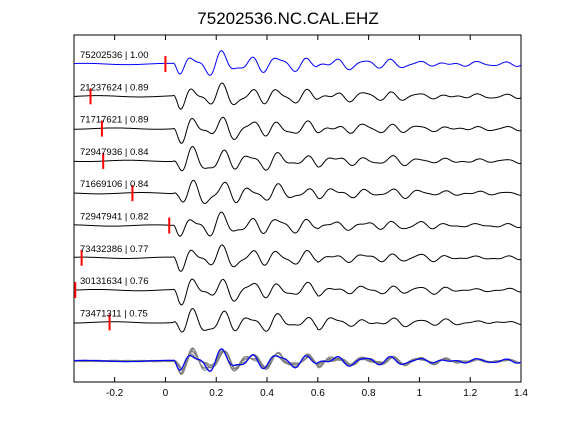  What do you see at coordinates (267, 393) in the screenshot?
I see `x-tick-label-3: 0.4` at bounding box center [267, 393].